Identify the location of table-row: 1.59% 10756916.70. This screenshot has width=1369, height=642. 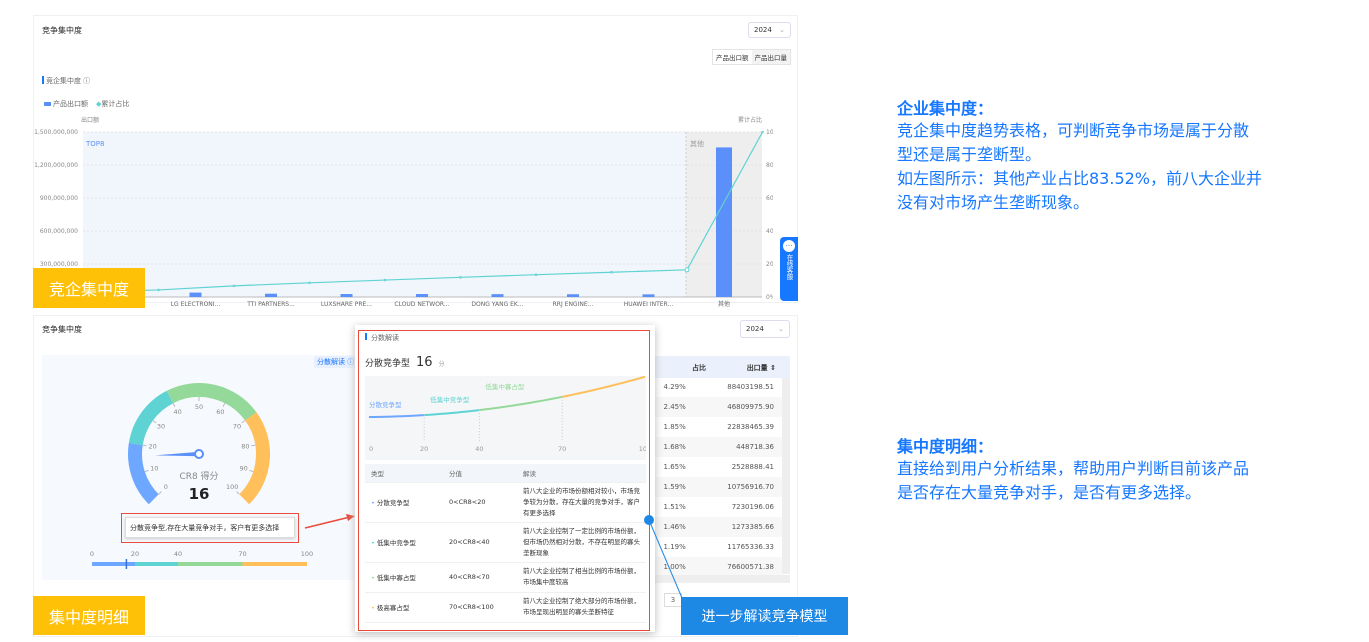
(711, 487).